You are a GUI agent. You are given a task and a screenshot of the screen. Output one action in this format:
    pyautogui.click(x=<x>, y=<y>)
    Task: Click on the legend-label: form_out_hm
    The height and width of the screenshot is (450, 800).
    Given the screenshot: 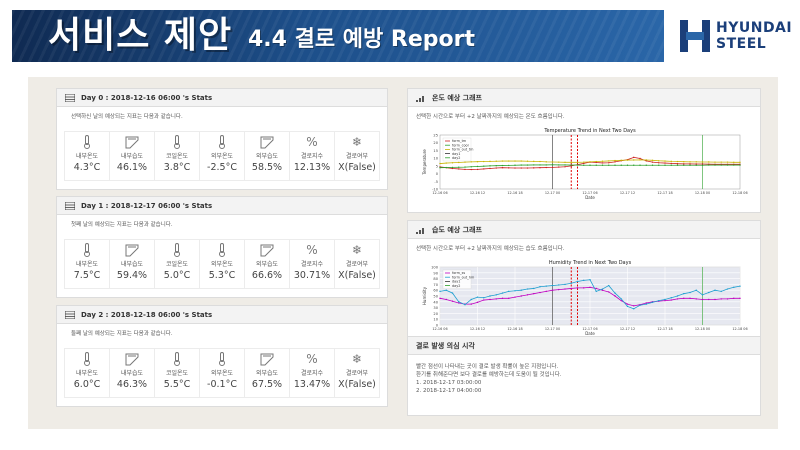 What is the action you would take?
    pyautogui.click(x=463, y=277)
    